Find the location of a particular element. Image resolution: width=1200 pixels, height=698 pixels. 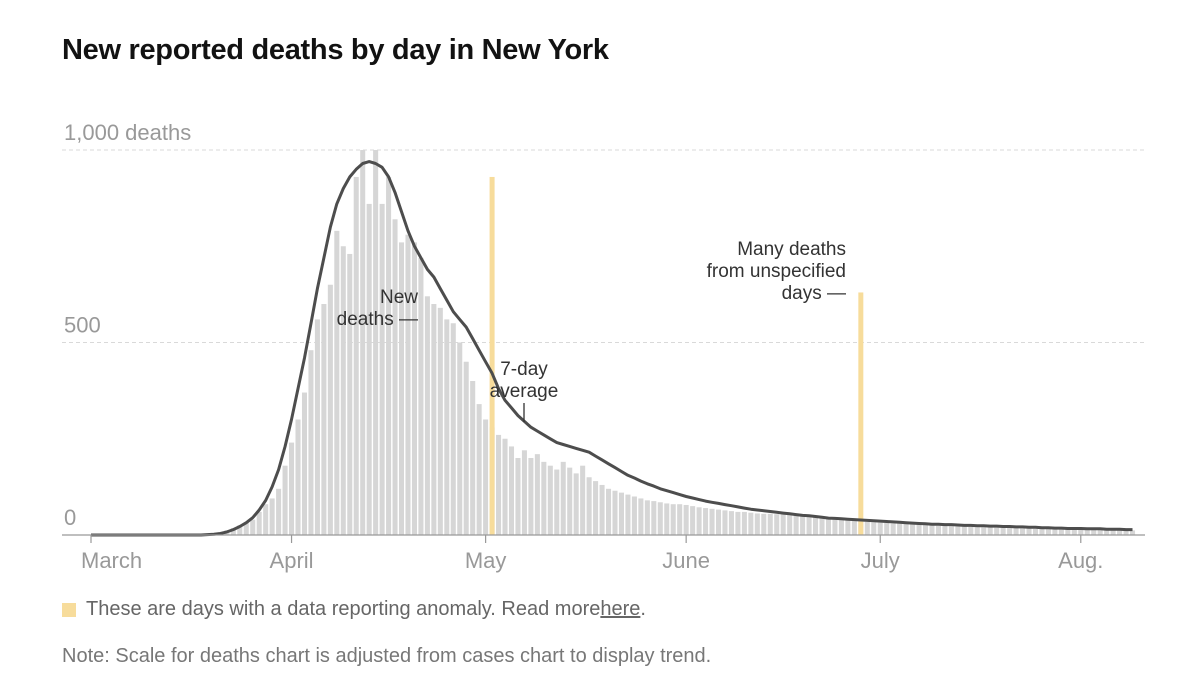

x-axis-ticks: March April May June July Aug. is located at coordinates (592, 554).